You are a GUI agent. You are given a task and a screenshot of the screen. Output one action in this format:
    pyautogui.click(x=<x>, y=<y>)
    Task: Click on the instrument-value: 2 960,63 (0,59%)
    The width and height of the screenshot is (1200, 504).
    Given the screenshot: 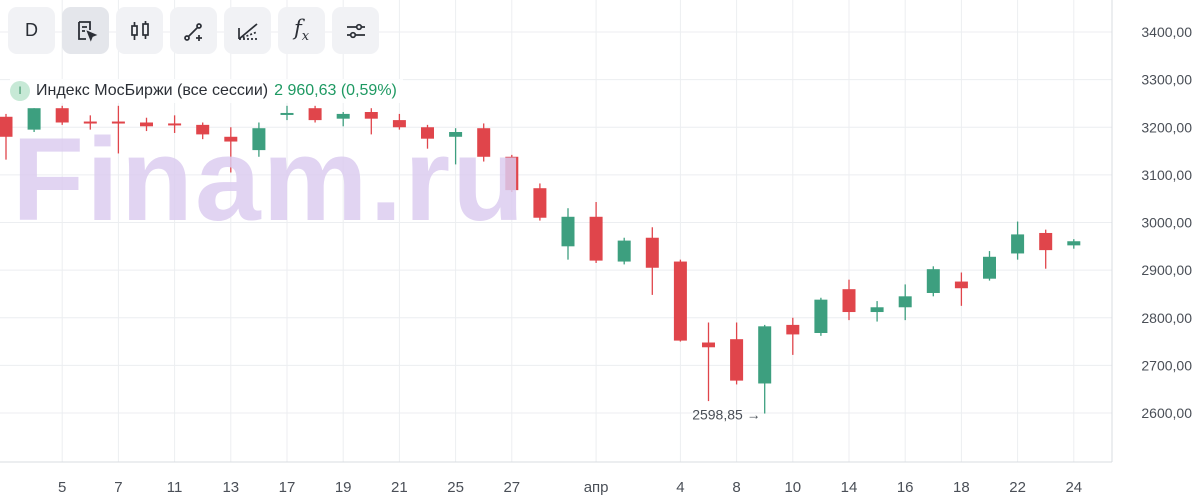 What is the action you would take?
    pyautogui.click(x=335, y=90)
    